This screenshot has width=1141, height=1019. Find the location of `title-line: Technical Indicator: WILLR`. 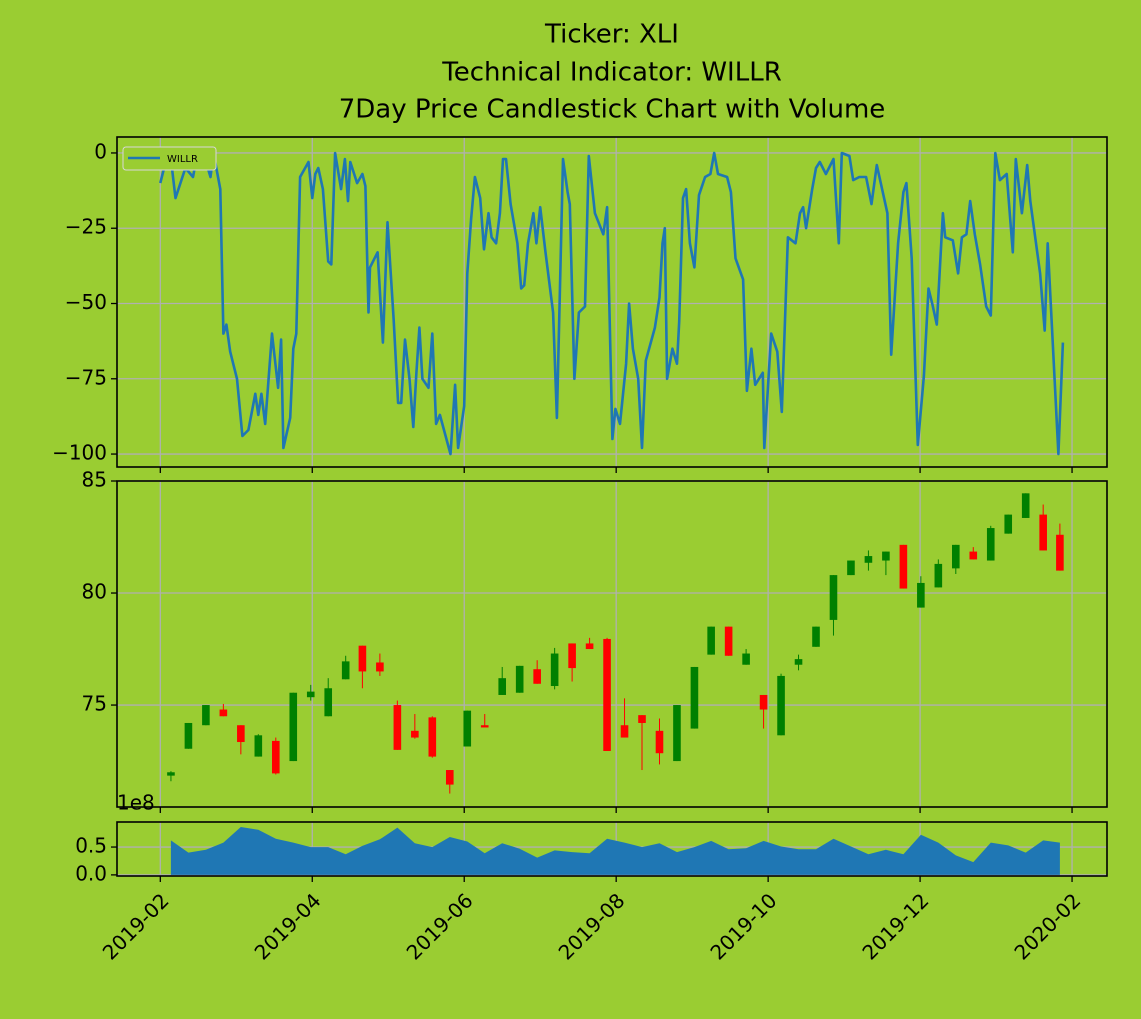

title-line: Technical Indicator: WILLR is located at coordinates (611, 73).